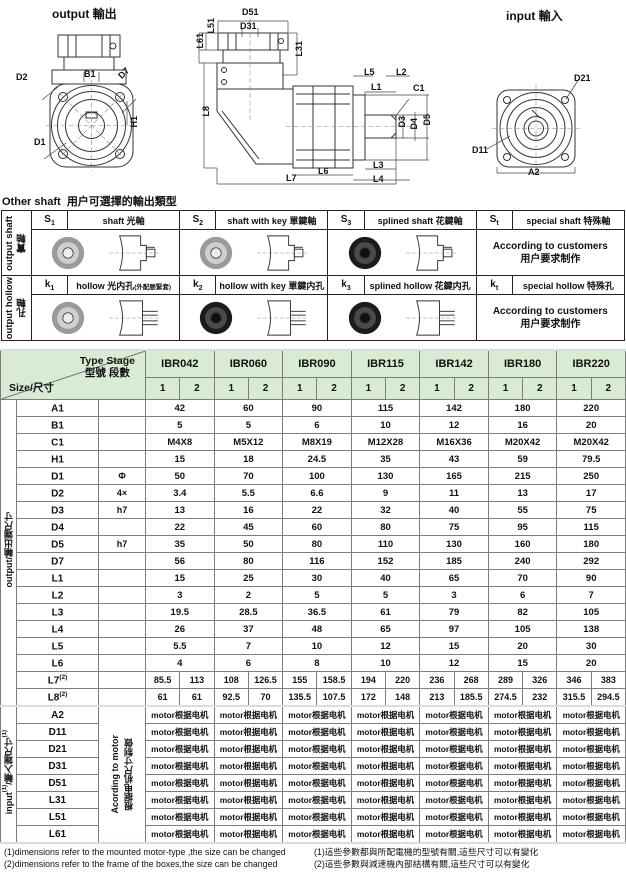 The image size is (626, 874). Describe the element at coordinates (248, 442) in the screenshot. I see `dimension-value: M5X12` at that location.